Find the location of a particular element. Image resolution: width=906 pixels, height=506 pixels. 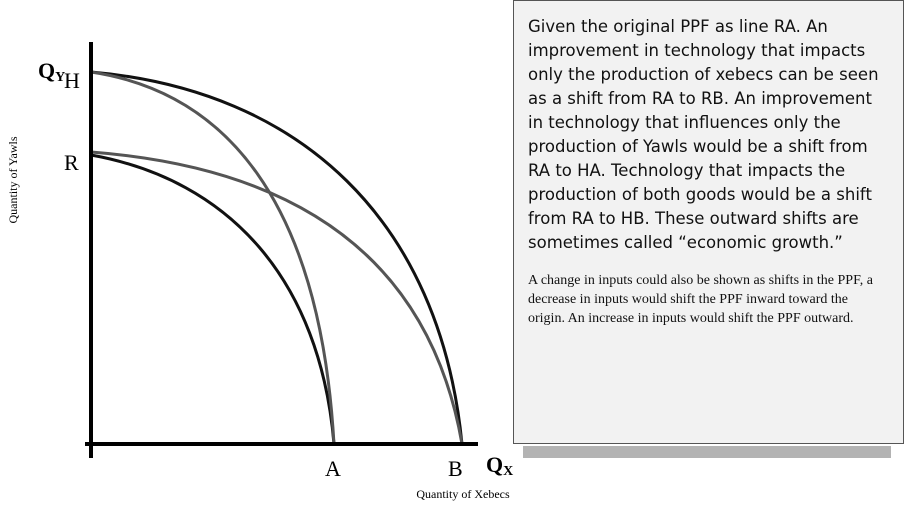

x-axis-label: Quantity of Xebecs is located at coordinates (463, 494).